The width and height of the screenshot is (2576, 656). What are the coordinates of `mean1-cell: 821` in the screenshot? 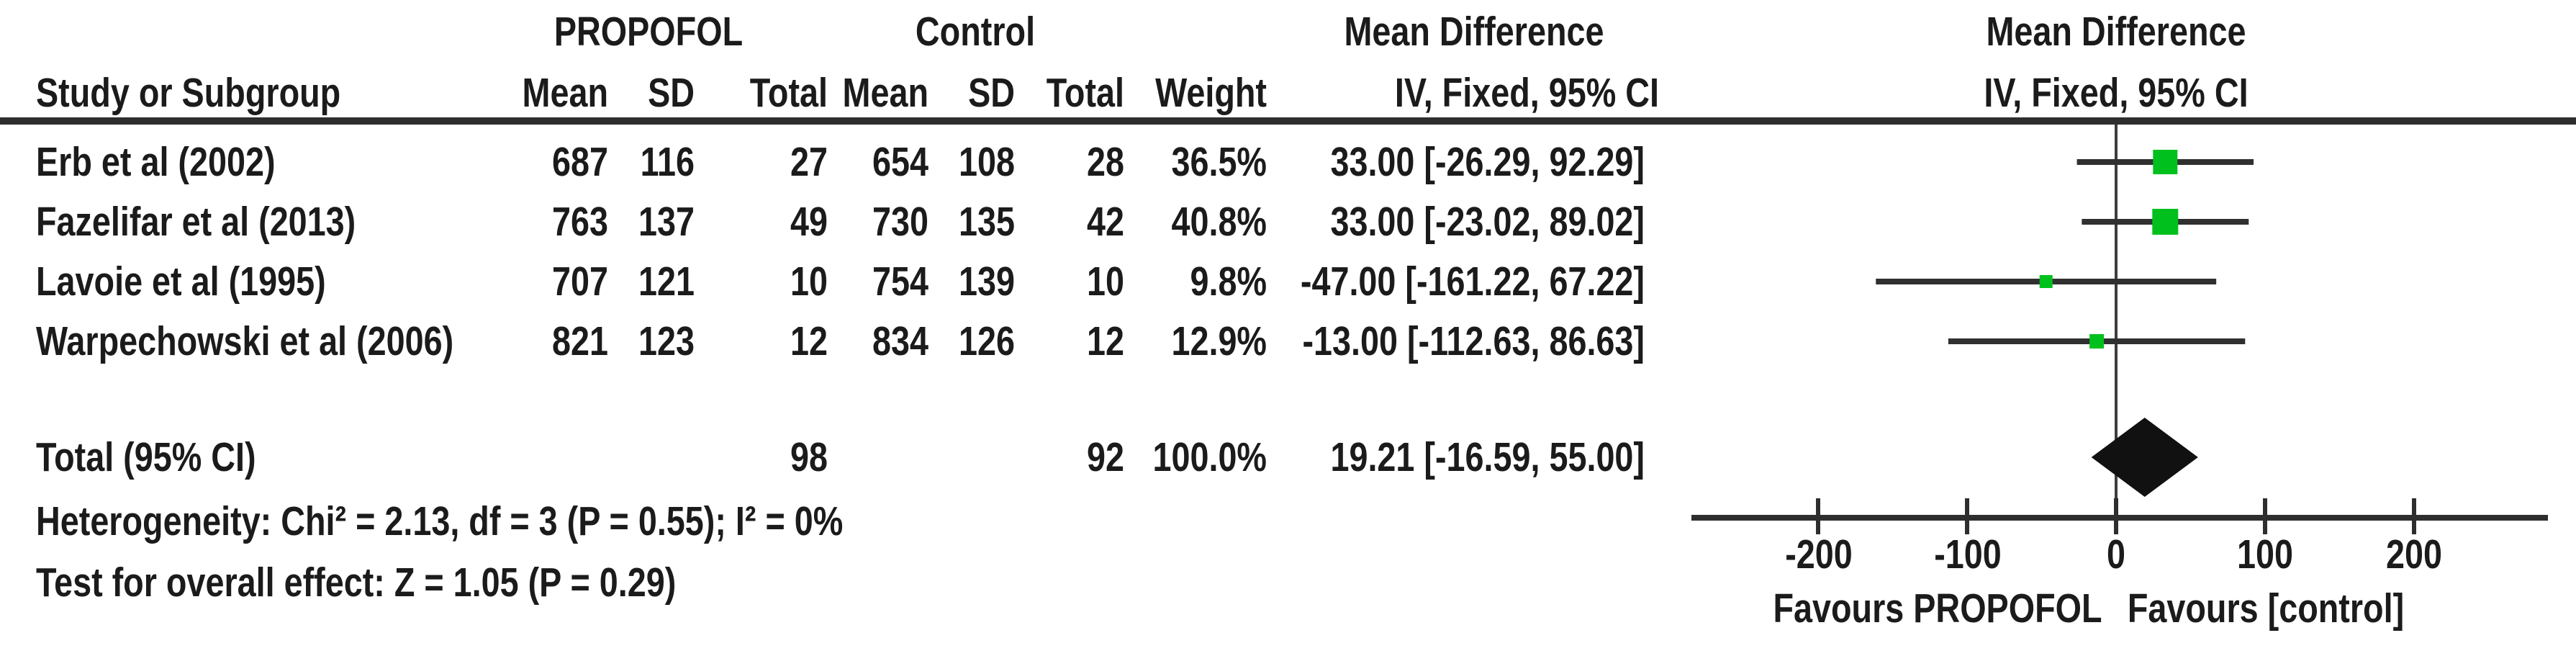 It's located at (580, 341).